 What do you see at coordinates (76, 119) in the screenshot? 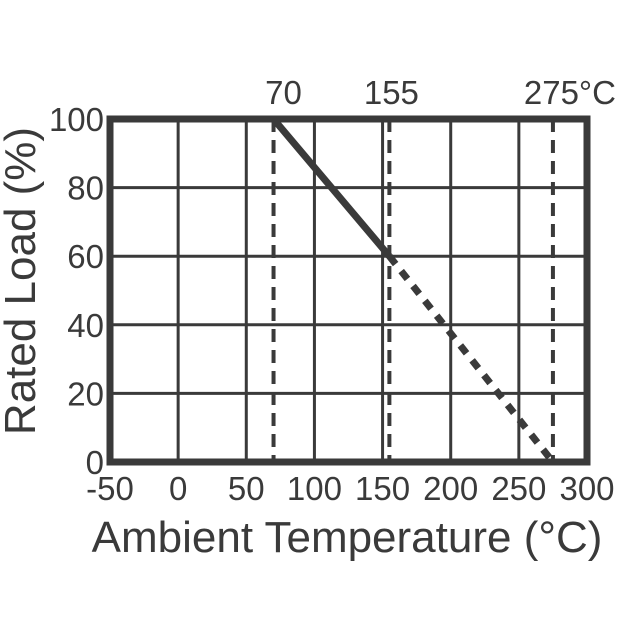
I see `y-tick-label: 100` at bounding box center [76, 119].